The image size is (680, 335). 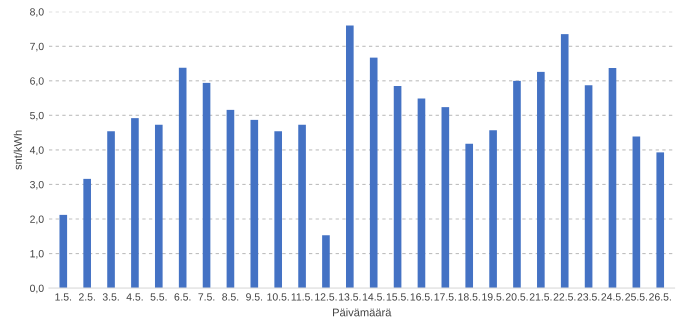 I want to click on y-tick-label: 0,0, so click(x=37, y=289).